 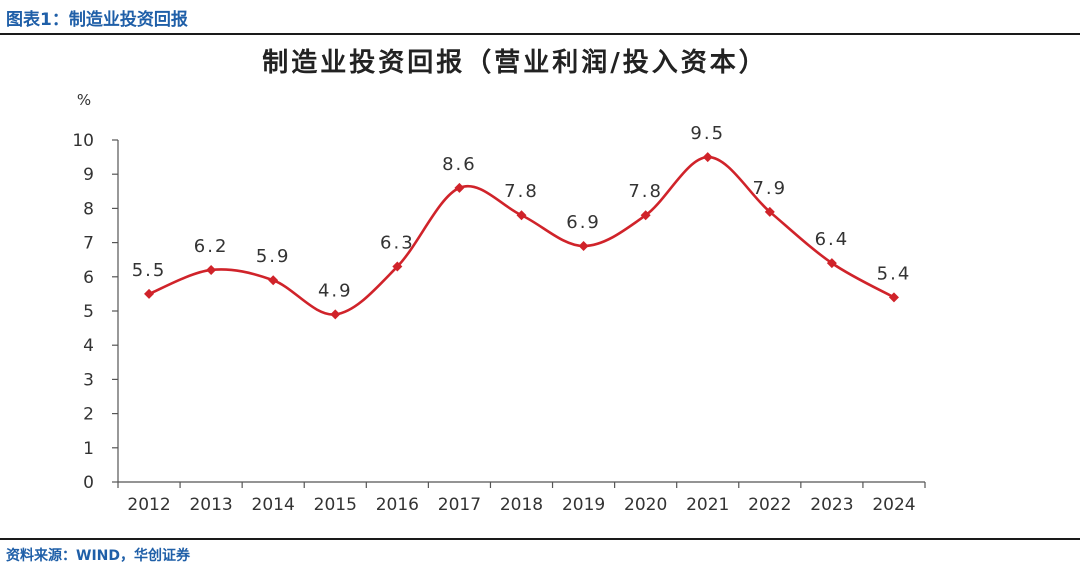 What do you see at coordinates (397, 505) in the screenshot?
I see `x-tick-label: 2016` at bounding box center [397, 505].